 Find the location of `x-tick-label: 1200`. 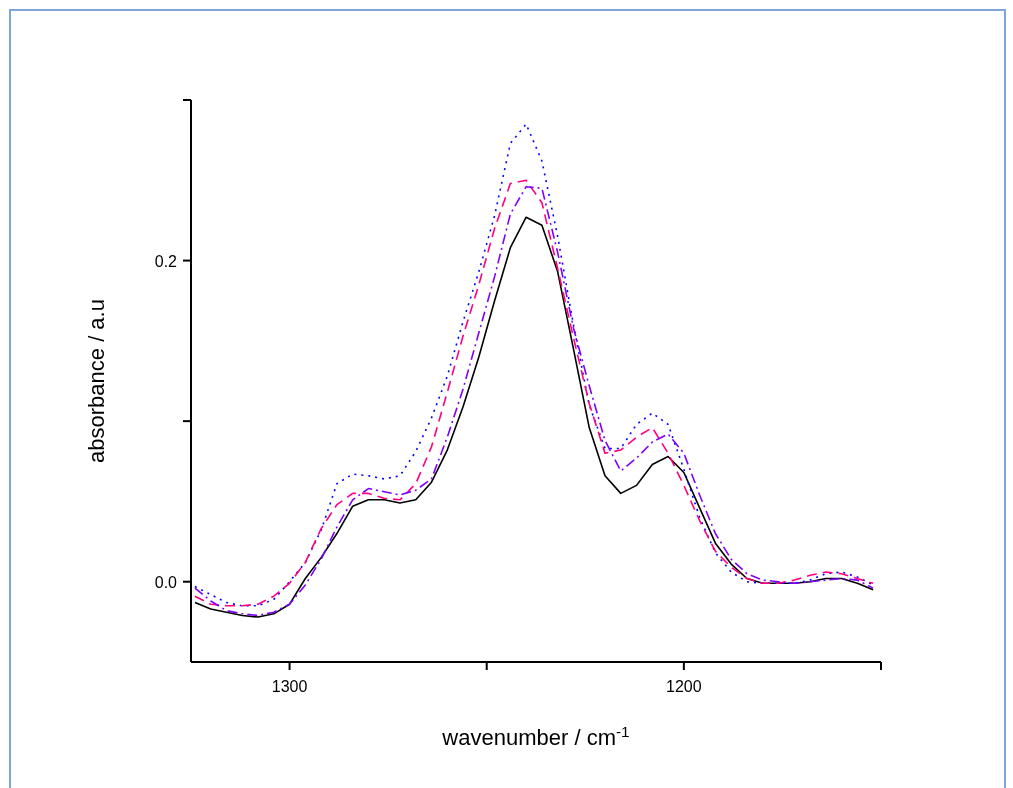

x-tick-label: 1200 is located at coordinates (684, 686).